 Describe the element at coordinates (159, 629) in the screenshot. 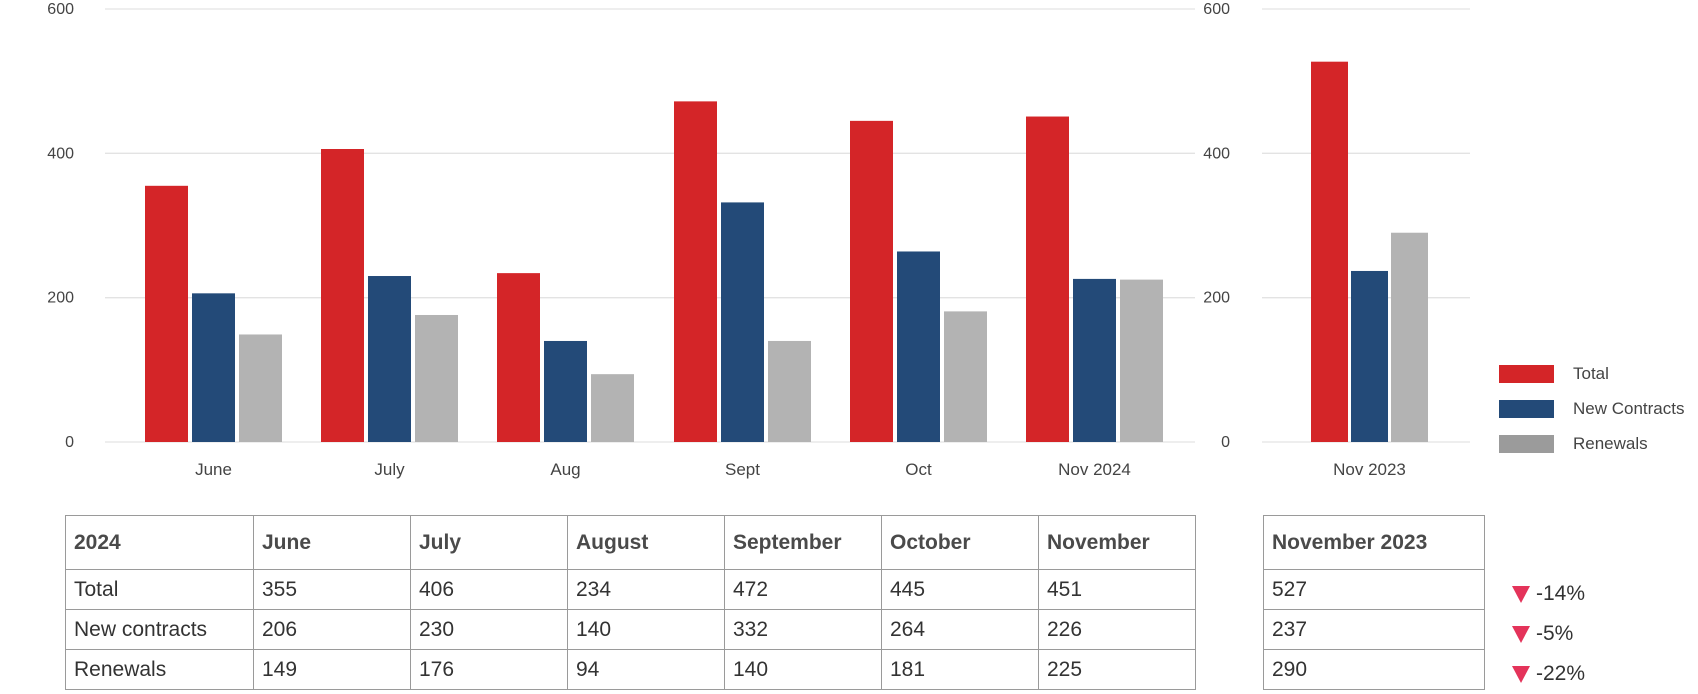

I see `row-label: New contracts` at that location.